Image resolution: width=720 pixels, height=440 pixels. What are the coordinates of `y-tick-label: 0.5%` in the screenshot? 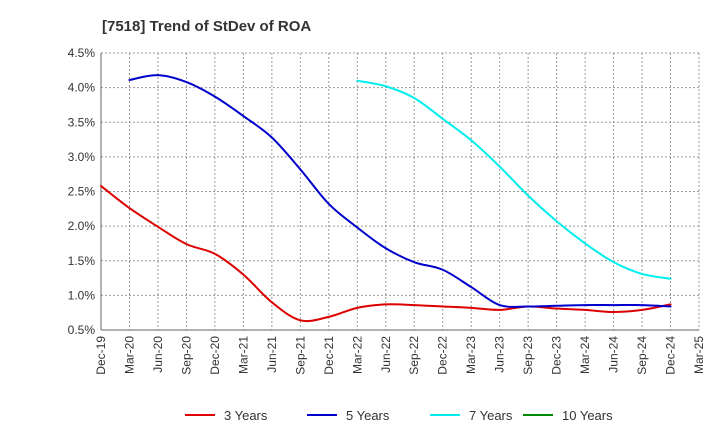 It's located at (82, 330).